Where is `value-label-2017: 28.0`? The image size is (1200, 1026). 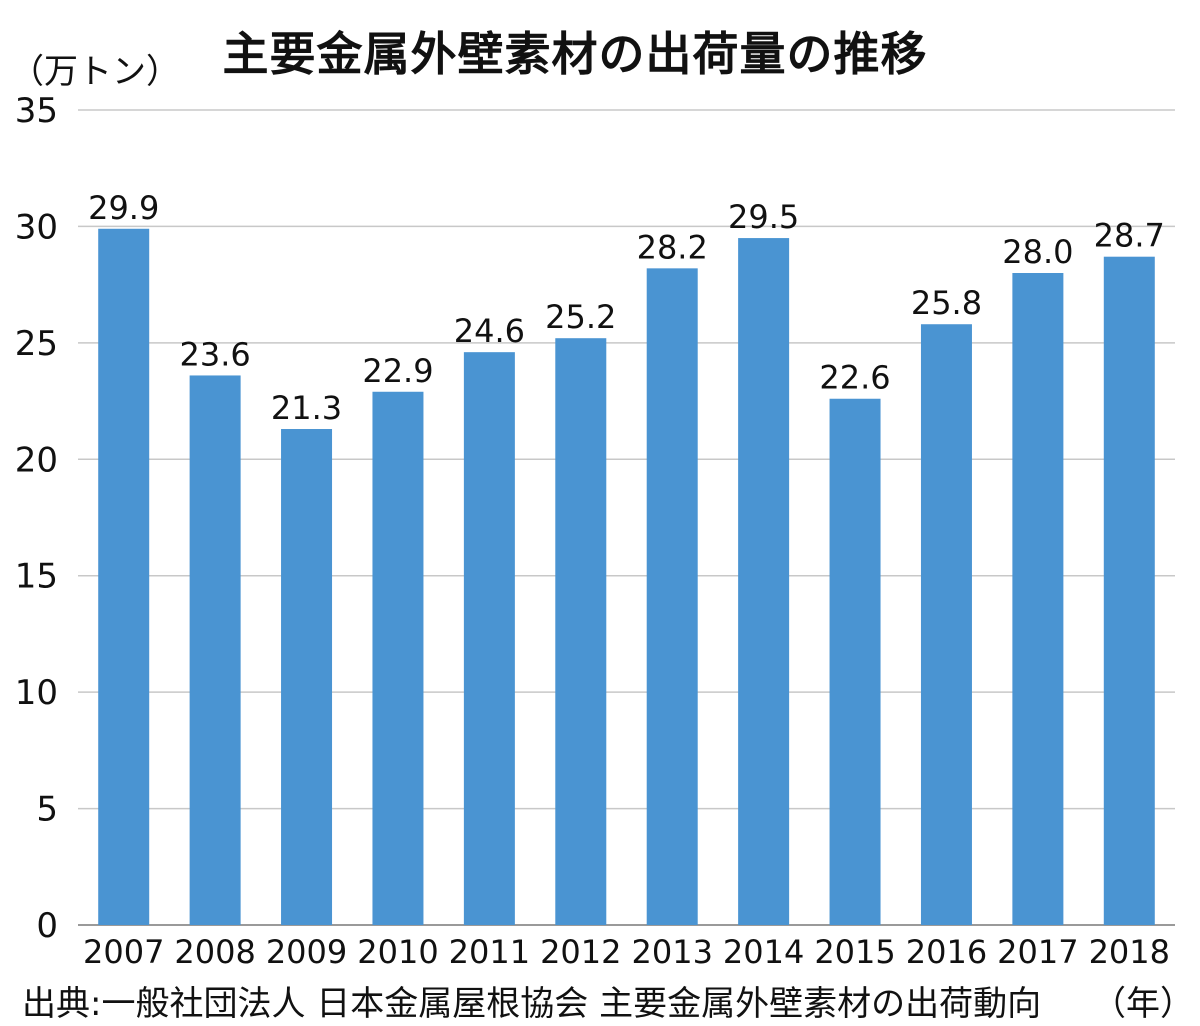
value-label-2017: 28.0 is located at coordinates (1037, 252).